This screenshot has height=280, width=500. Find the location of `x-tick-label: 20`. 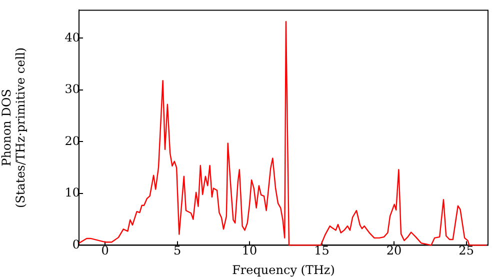

x-tick-label: 20 is located at coordinates (394, 251).